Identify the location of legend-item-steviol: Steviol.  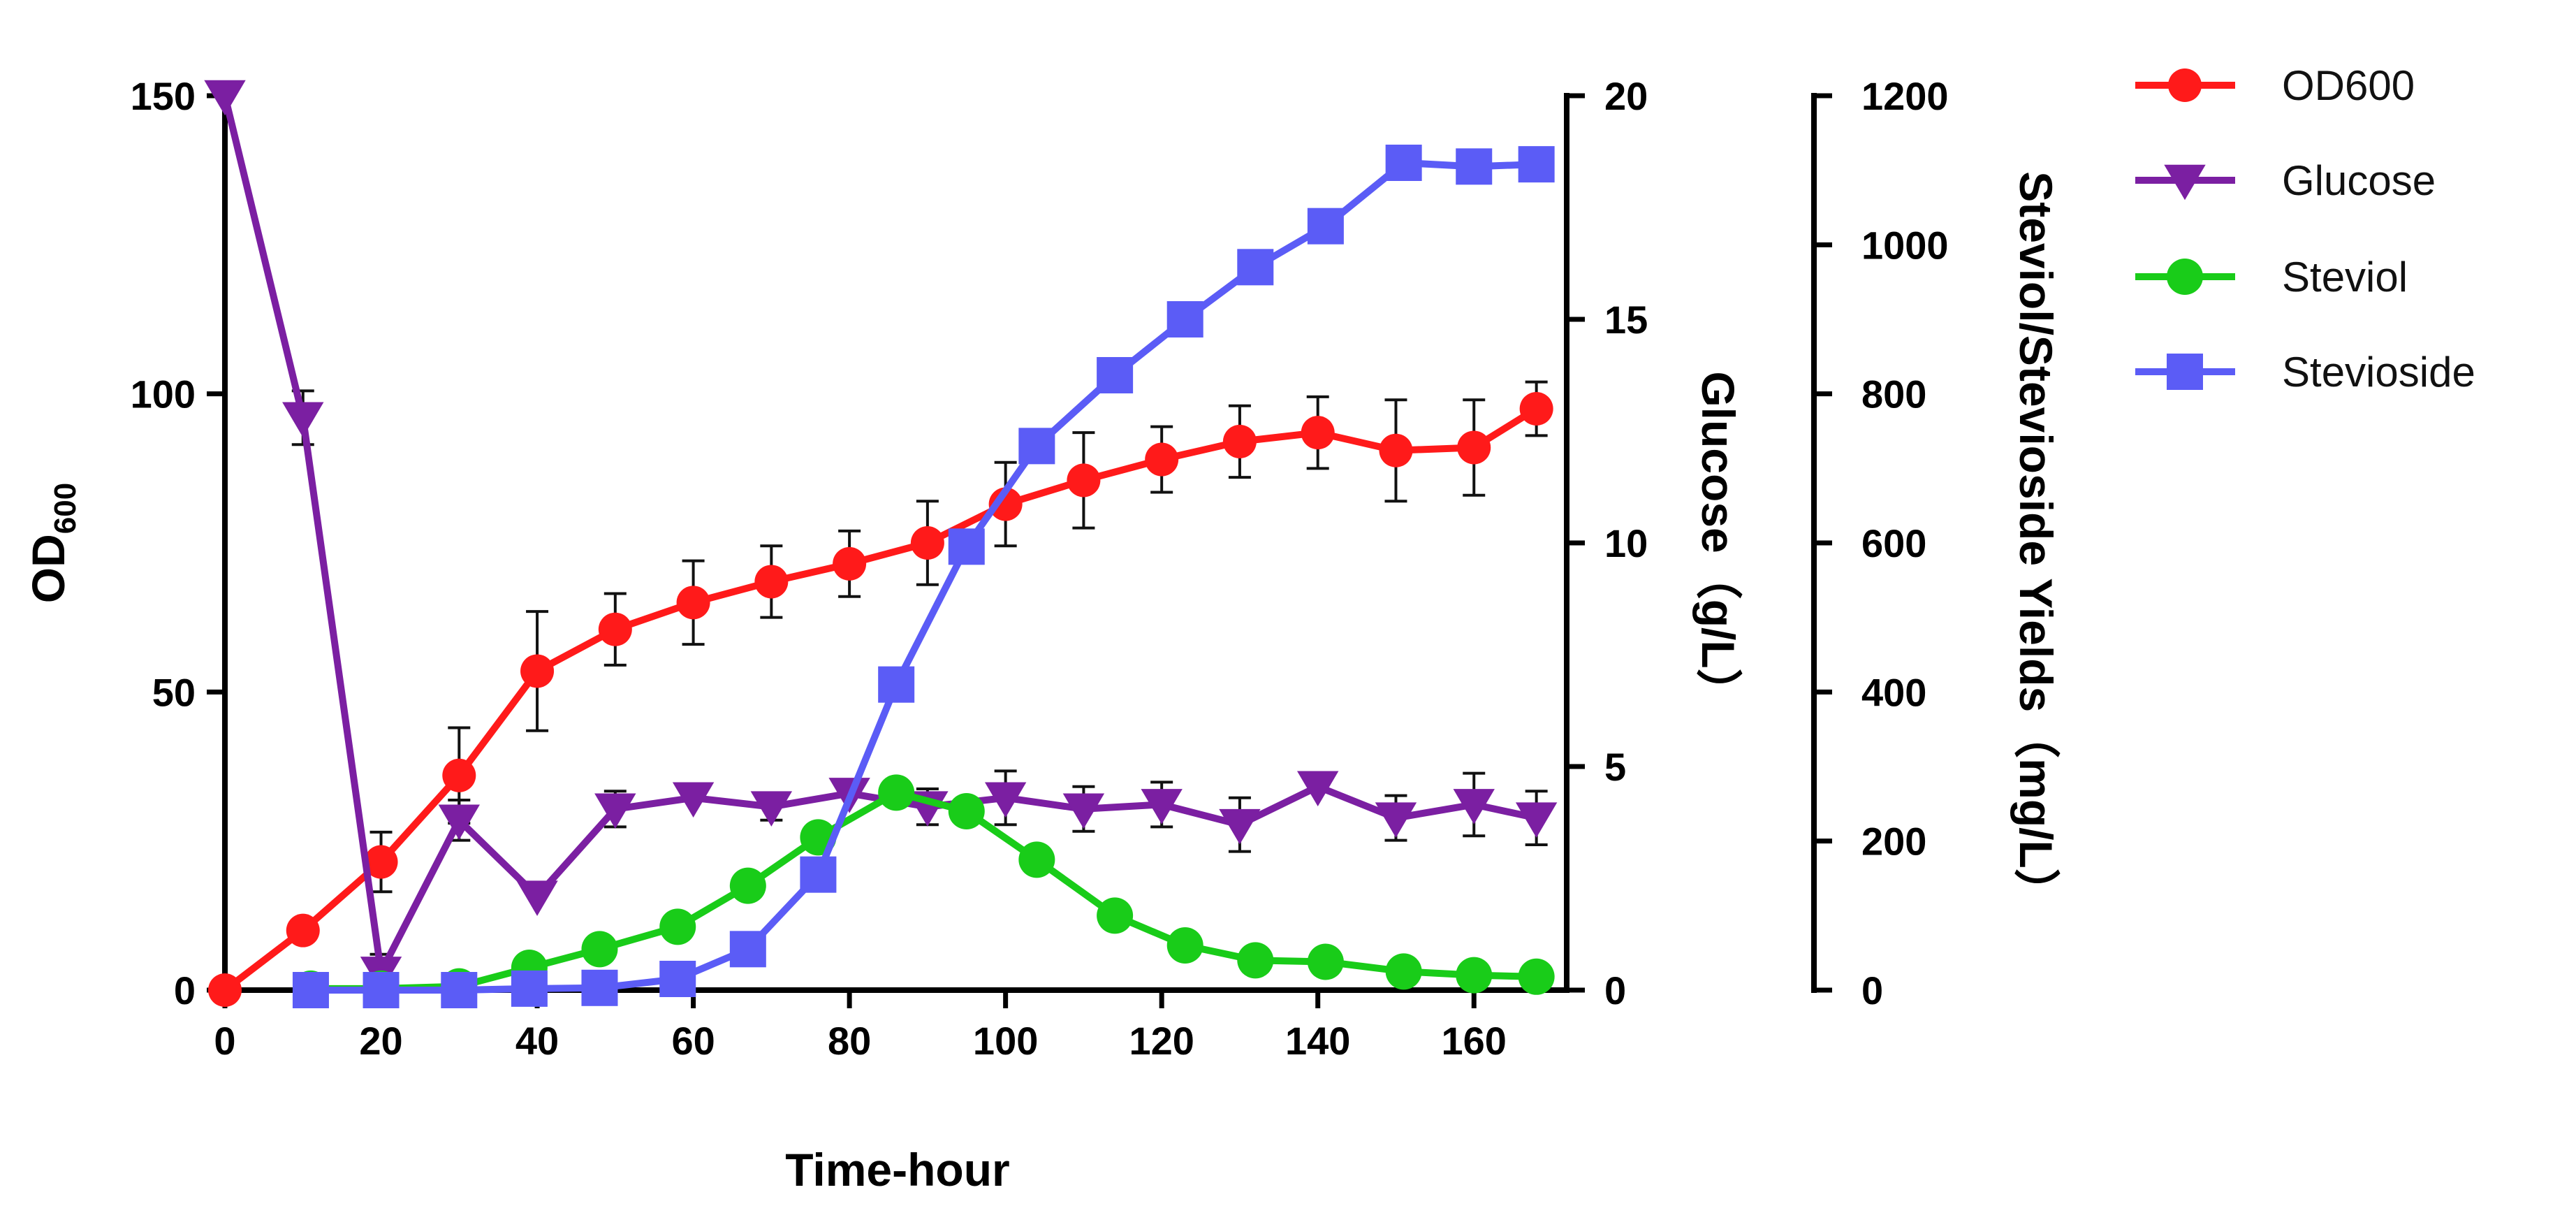
(2271, 277).